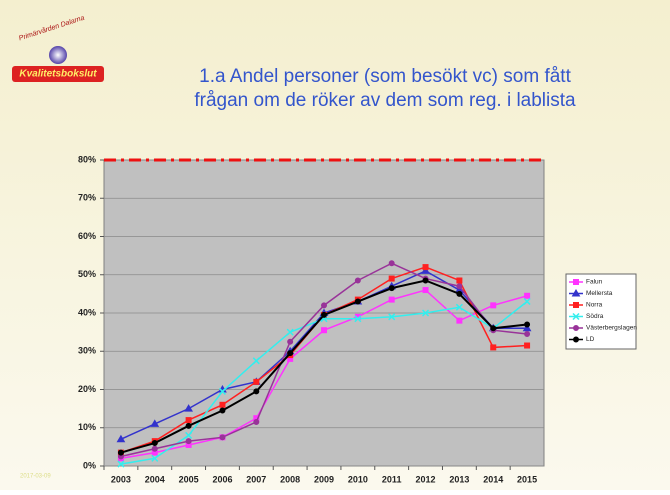 This screenshot has width=670, height=495. I want to click on legend-label: Falun, so click(594, 282).